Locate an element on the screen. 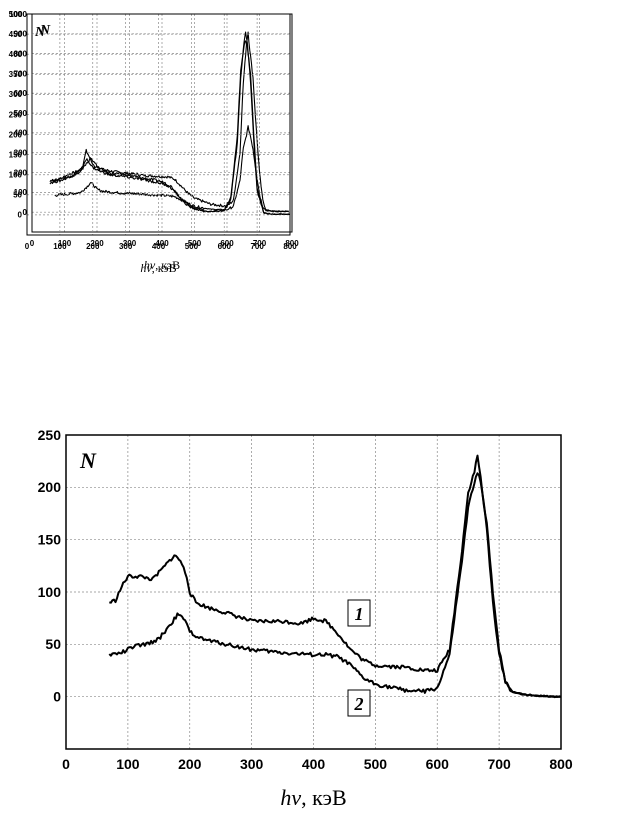  curve-label-1: 1 is located at coordinates (359, 614).